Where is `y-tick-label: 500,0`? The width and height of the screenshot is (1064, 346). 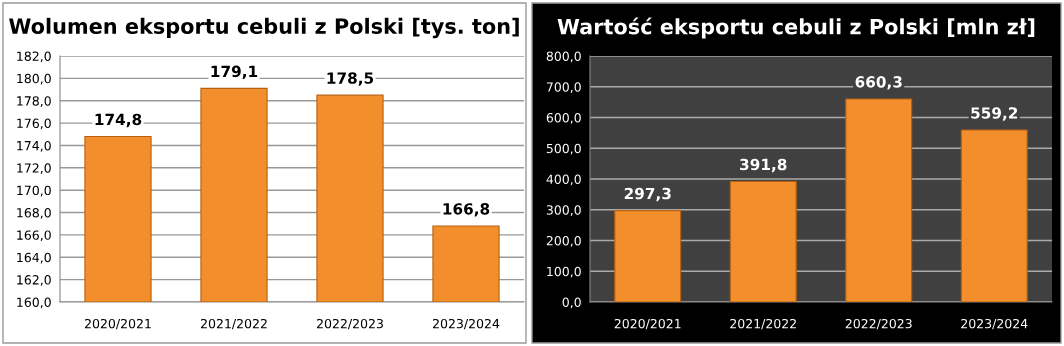
y-tick-label: 500,0 is located at coordinates (563, 149).